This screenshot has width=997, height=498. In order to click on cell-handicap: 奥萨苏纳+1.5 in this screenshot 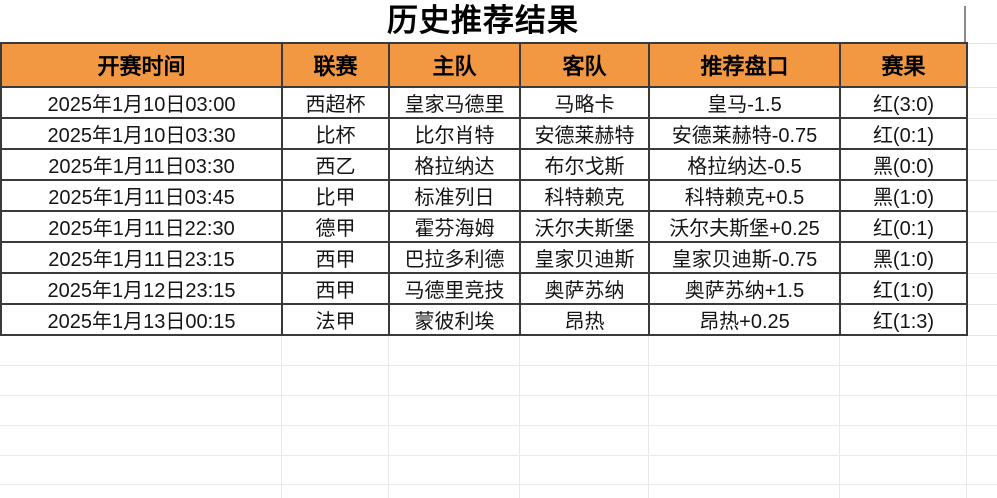, I will do `click(744, 288)`.